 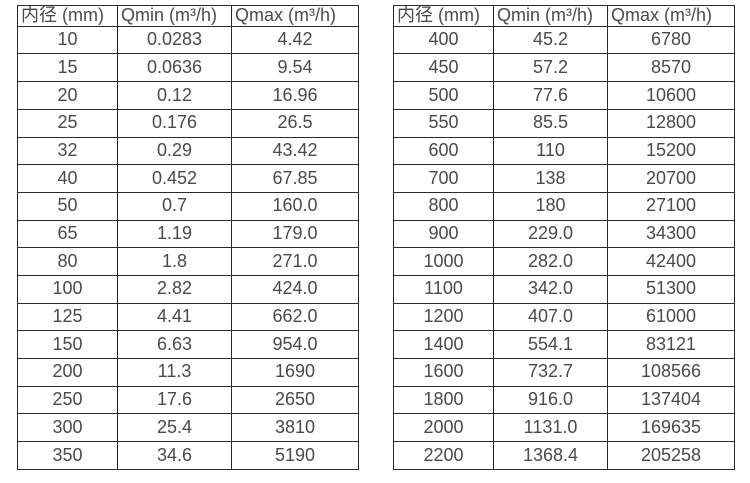 I want to click on table-cell: 15200, so click(x=671, y=151).